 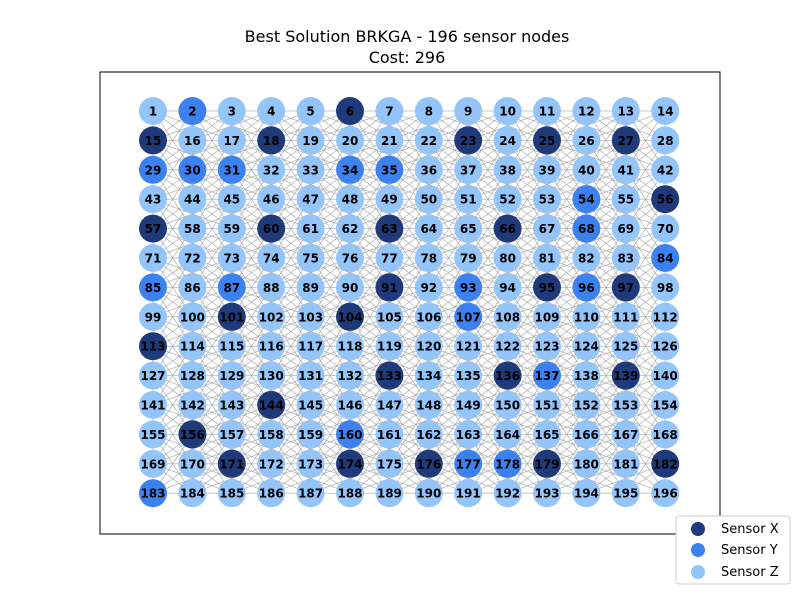 What do you see at coordinates (310, 405) in the screenshot?
I see `sensor-node-145: 145` at bounding box center [310, 405].